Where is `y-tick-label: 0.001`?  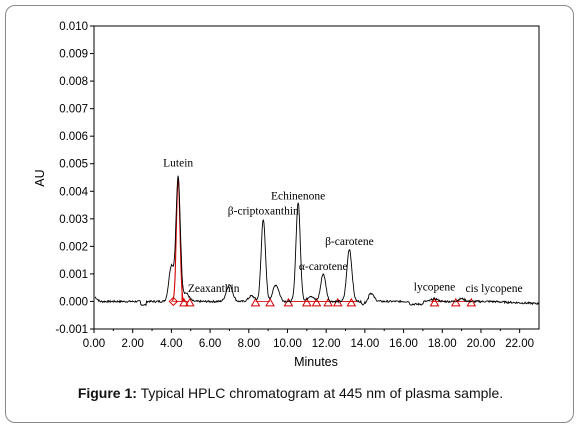 y-tick-label: 0.001 is located at coordinates (73, 275).